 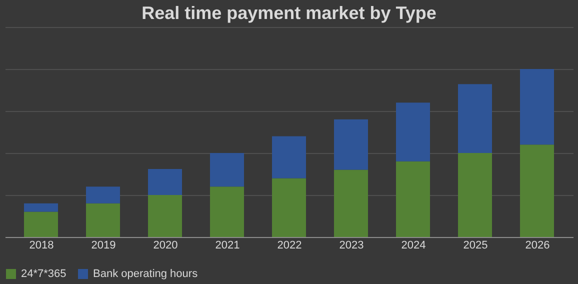 I want to click on x-tick-label: 2024, so click(x=413, y=246).